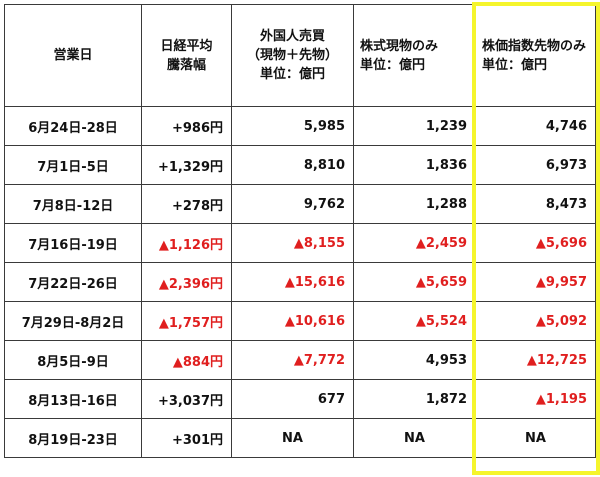  What do you see at coordinates (292, 36) in the screenshot?
I see `header-text: 外国人売買` at bounding box center [292, 36].